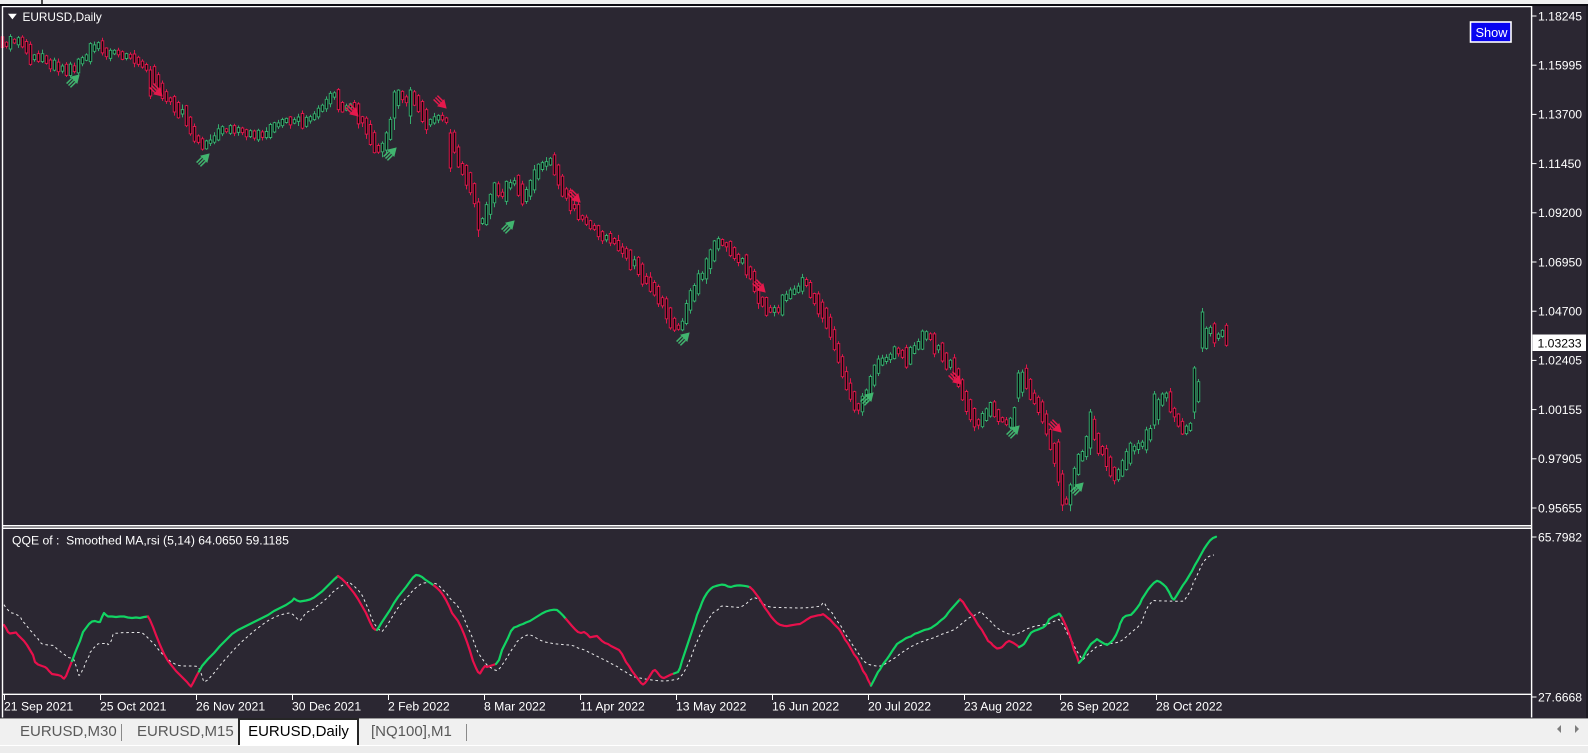 This screenshot has width=1588, height=753. What do you see at coordinates (899, 707) in the screenshot?
I see `svg-text: 20 Jul 2022` at bounding box center [899, 707].